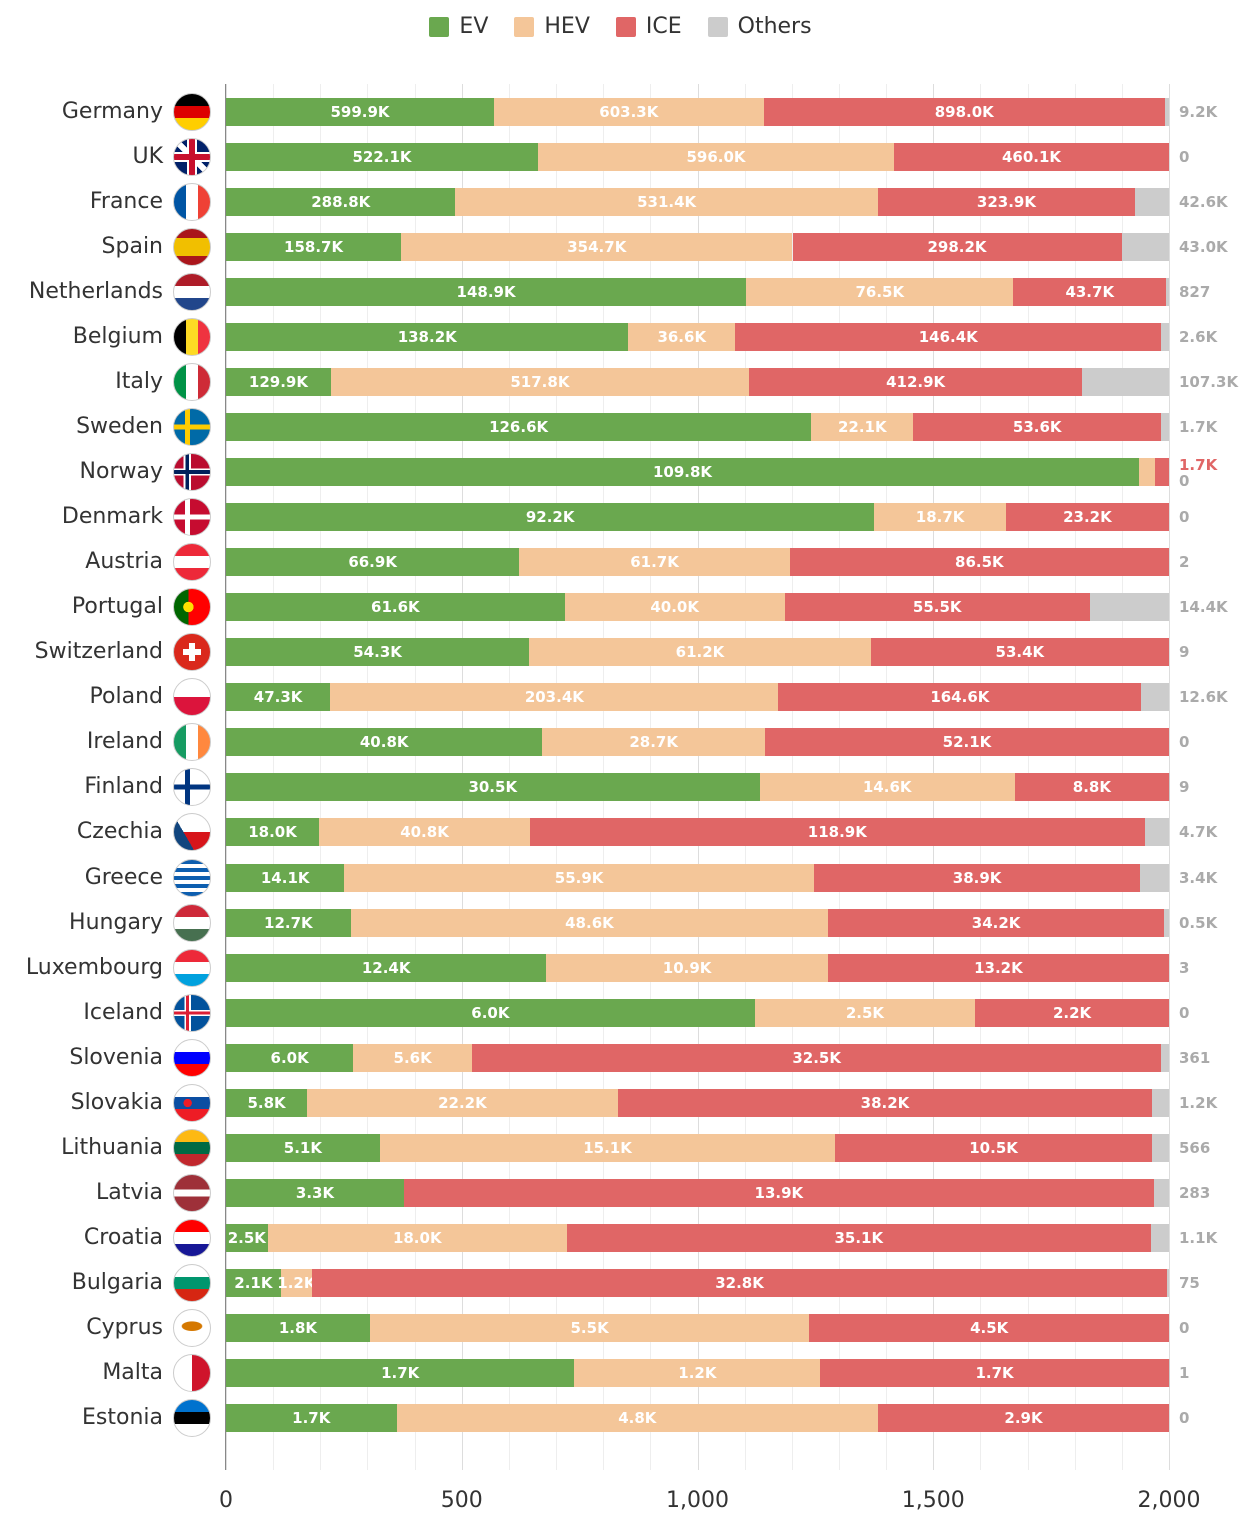 This screenshot has width=1241, height=1525. Describe the element at coordinates (937, 607) in the screenshot. I see `bar-segment-ice: 55.5K` at that location.